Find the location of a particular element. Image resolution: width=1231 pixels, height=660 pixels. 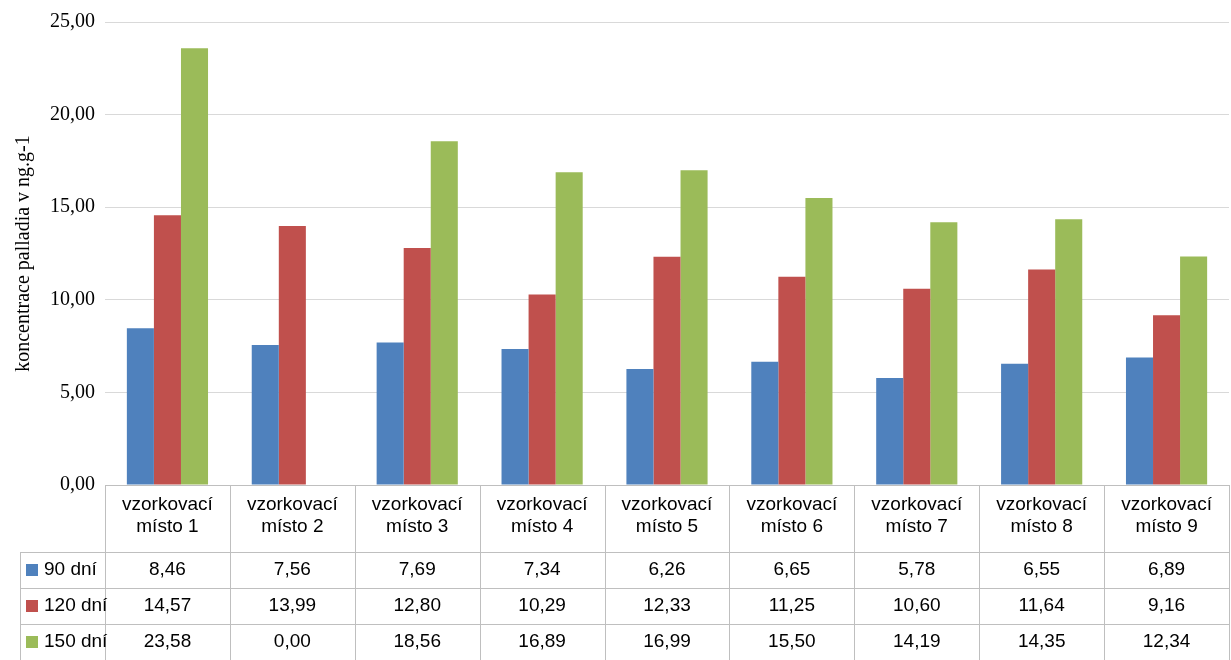

data-label: 13,99 is located at coordinates (292, 605).